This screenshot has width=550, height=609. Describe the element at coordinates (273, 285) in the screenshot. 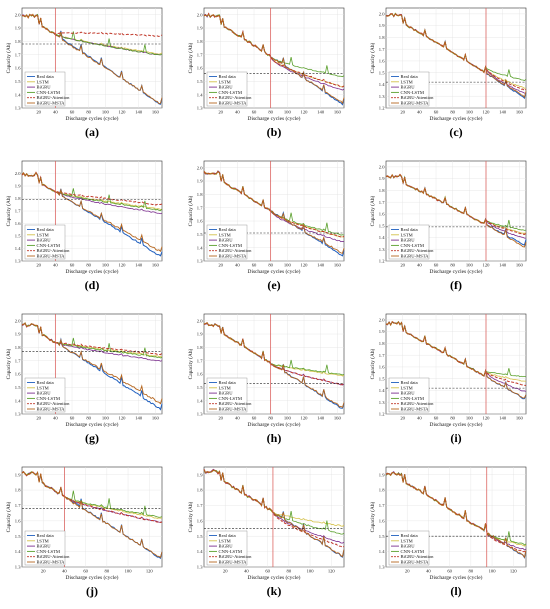

I see `panel-label: (e)` at that location.